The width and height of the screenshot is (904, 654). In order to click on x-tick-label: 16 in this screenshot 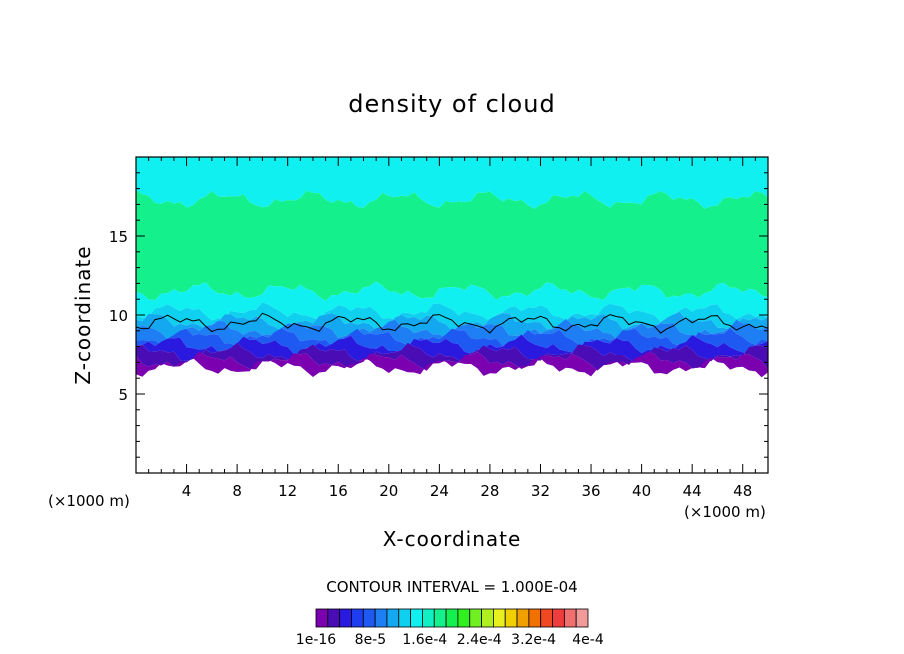, I will do `click(338, 491)`.